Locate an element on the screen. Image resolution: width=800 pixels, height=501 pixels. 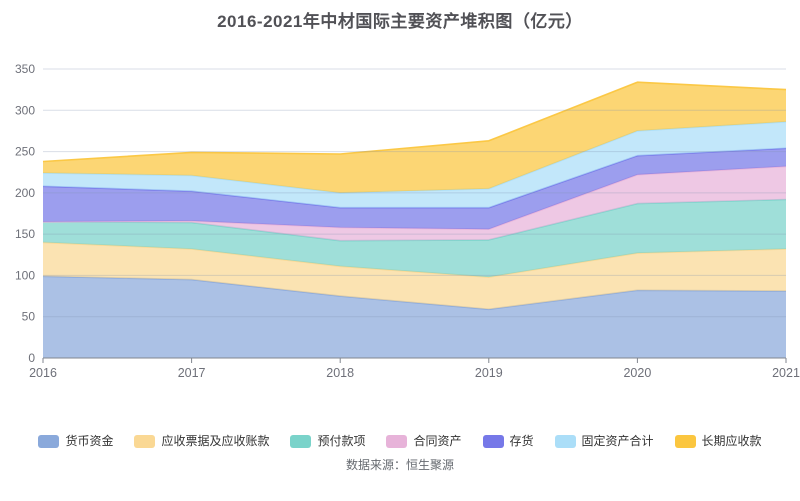
legend-label: 长期应收款 is located at coordinates (731, 441).